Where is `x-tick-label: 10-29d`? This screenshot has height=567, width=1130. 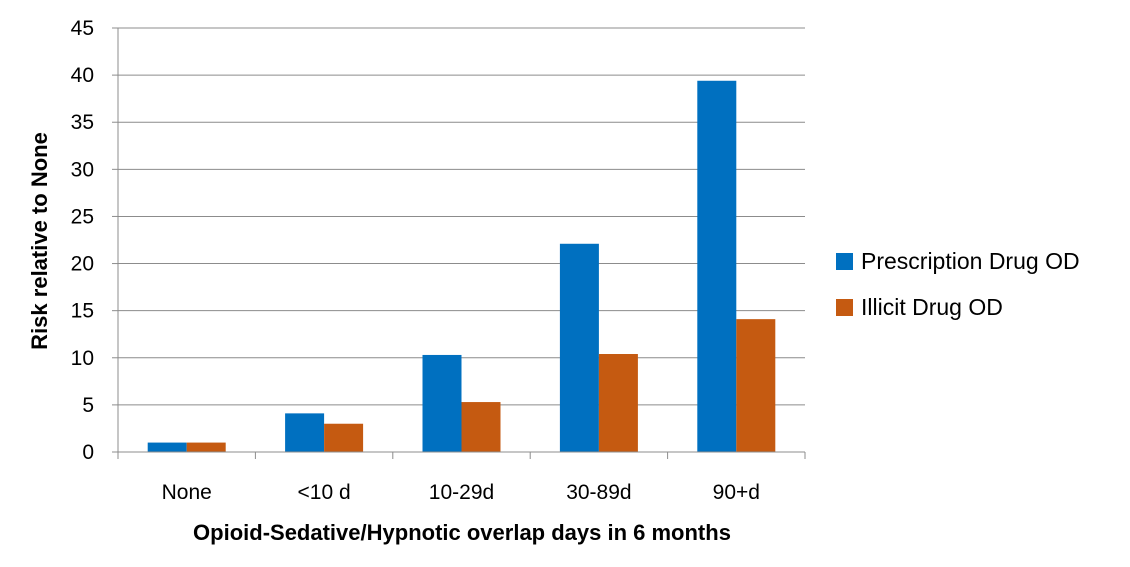
x-tick-label: 10-29d is located at coordinates (461, 492).